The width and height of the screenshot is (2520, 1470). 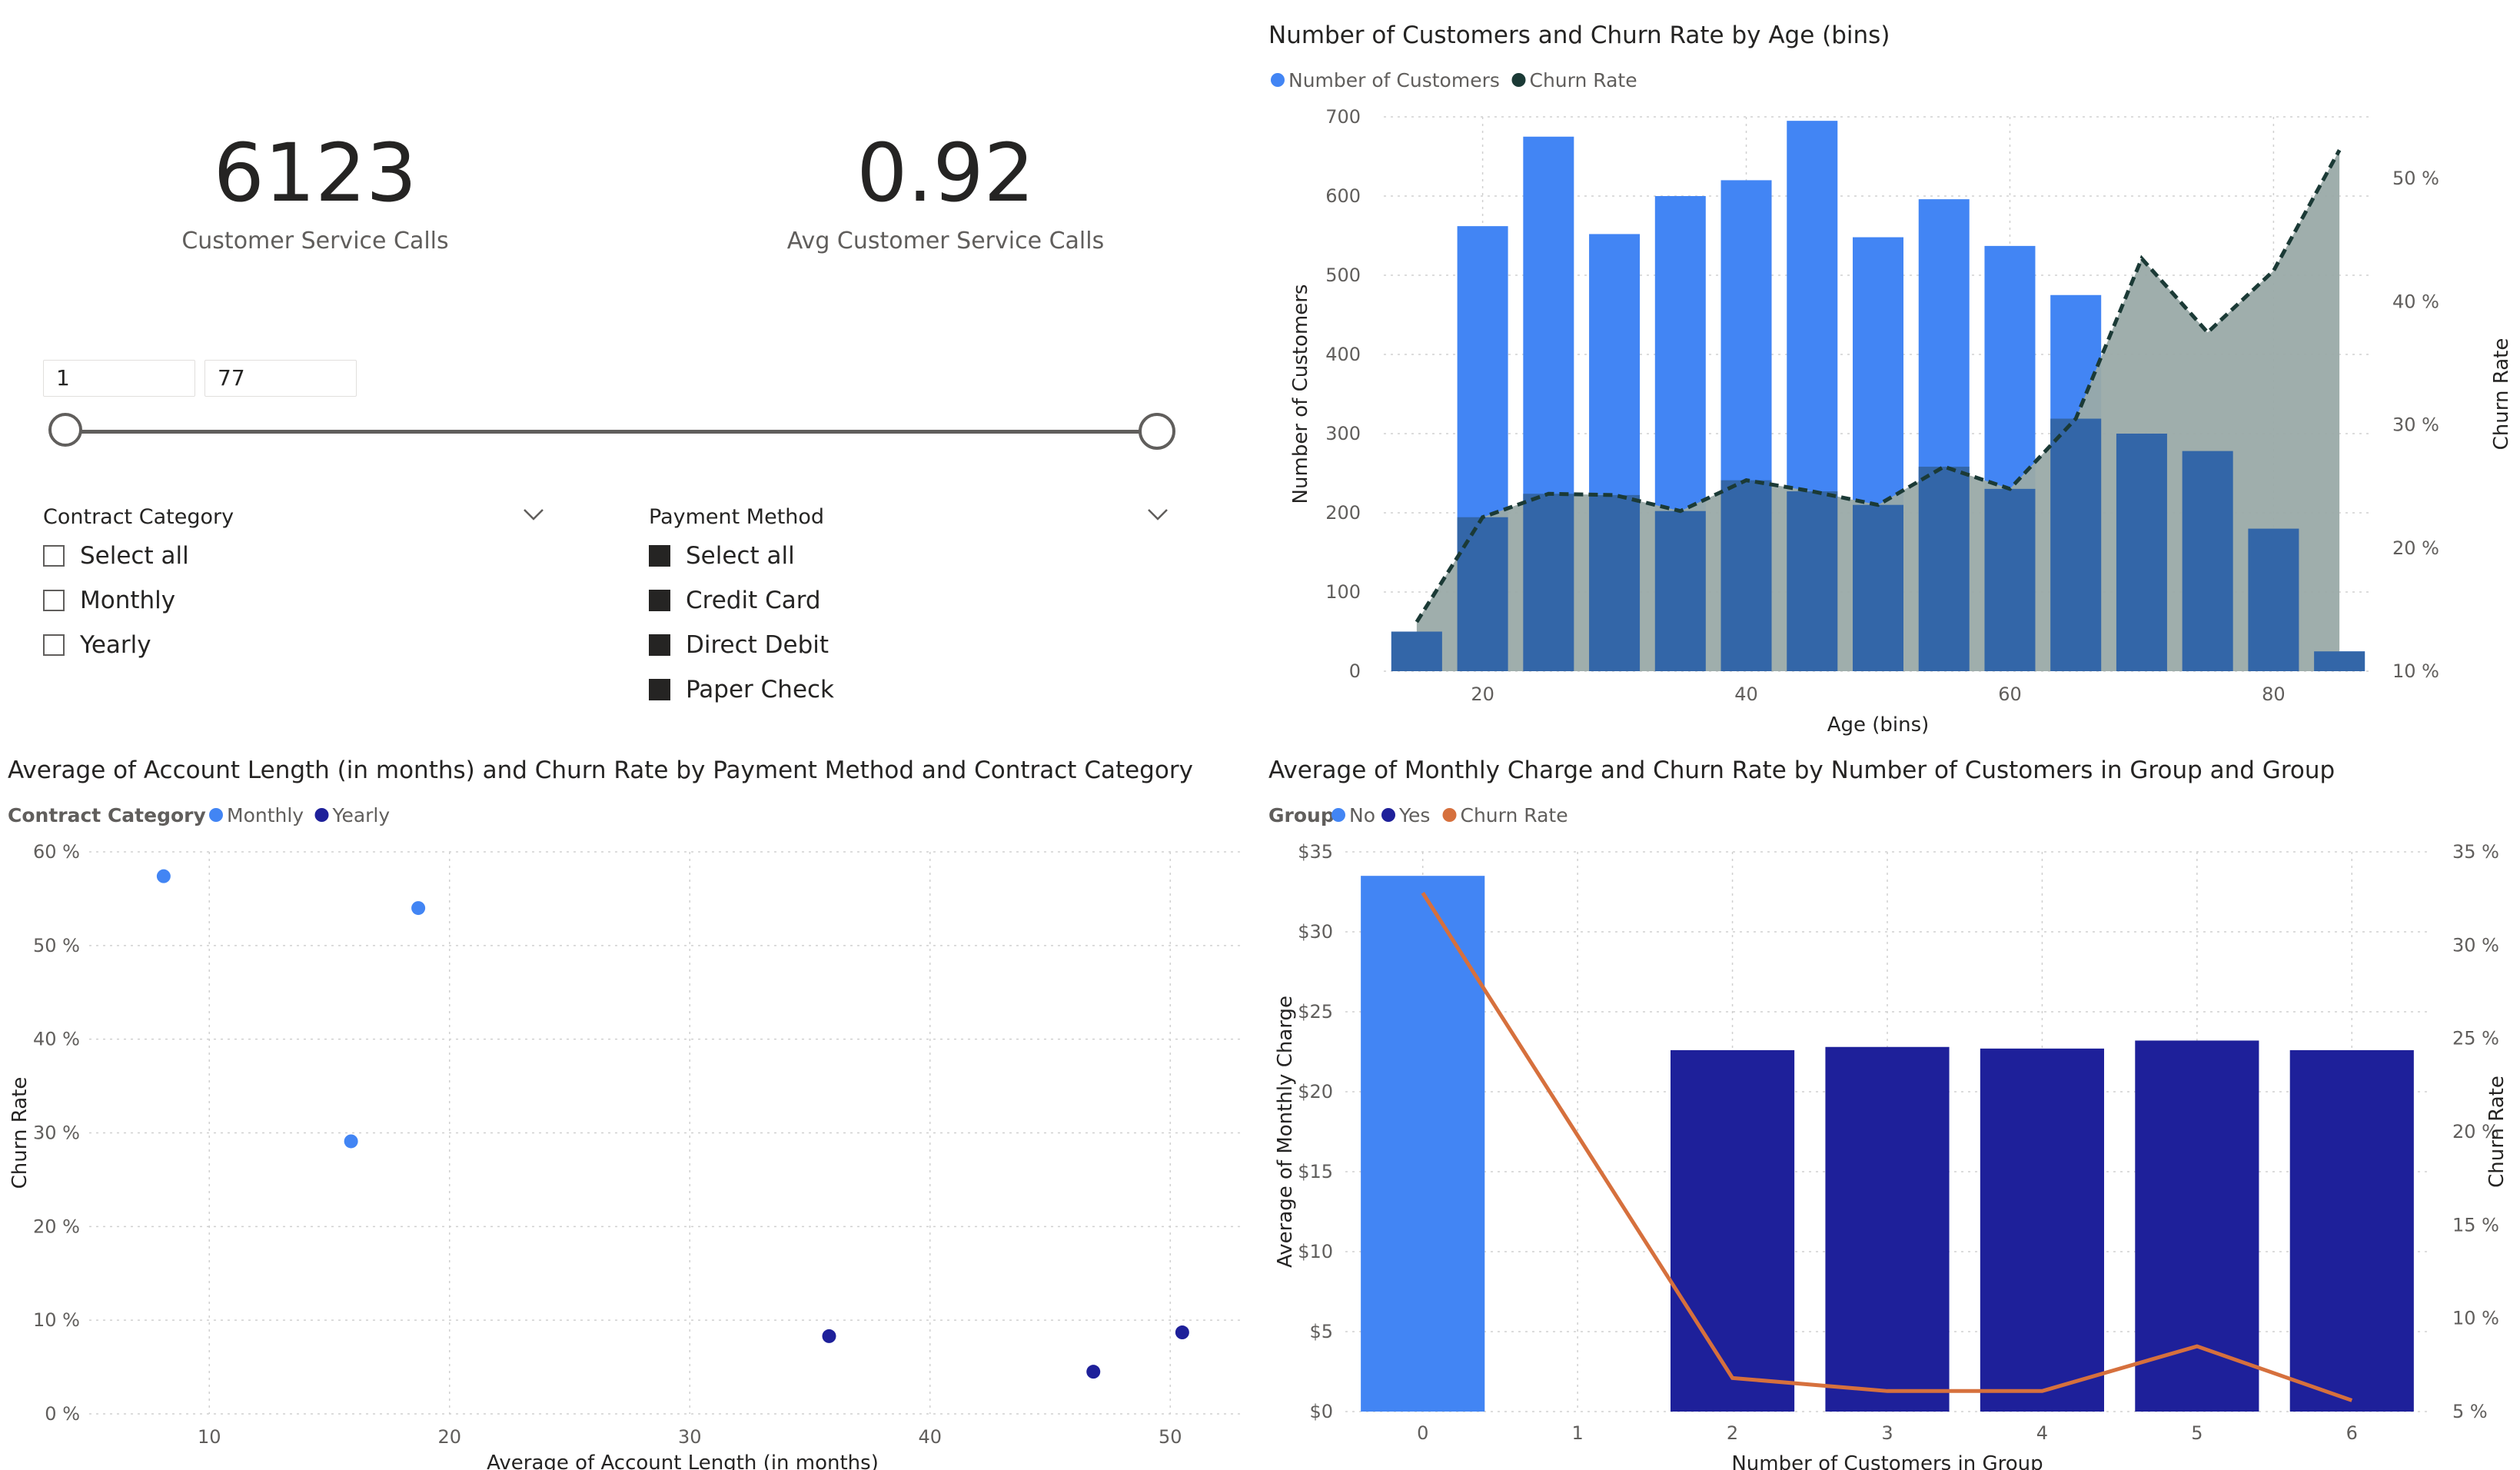 I want to click on y-tick-label: 100, so click(x=1343, y=592).